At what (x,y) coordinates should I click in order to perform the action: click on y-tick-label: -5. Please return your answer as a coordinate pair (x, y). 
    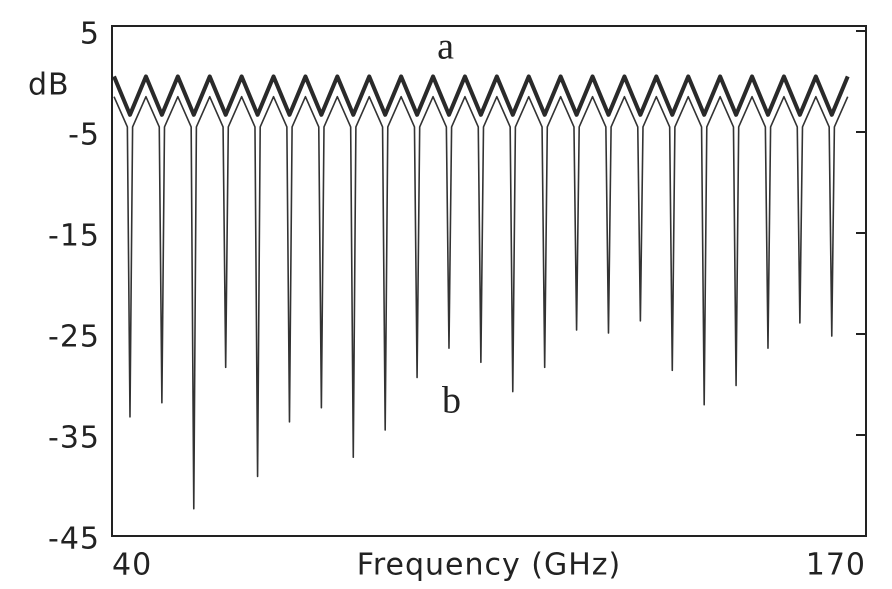
    Looking at the image, I should click on (84, 135).